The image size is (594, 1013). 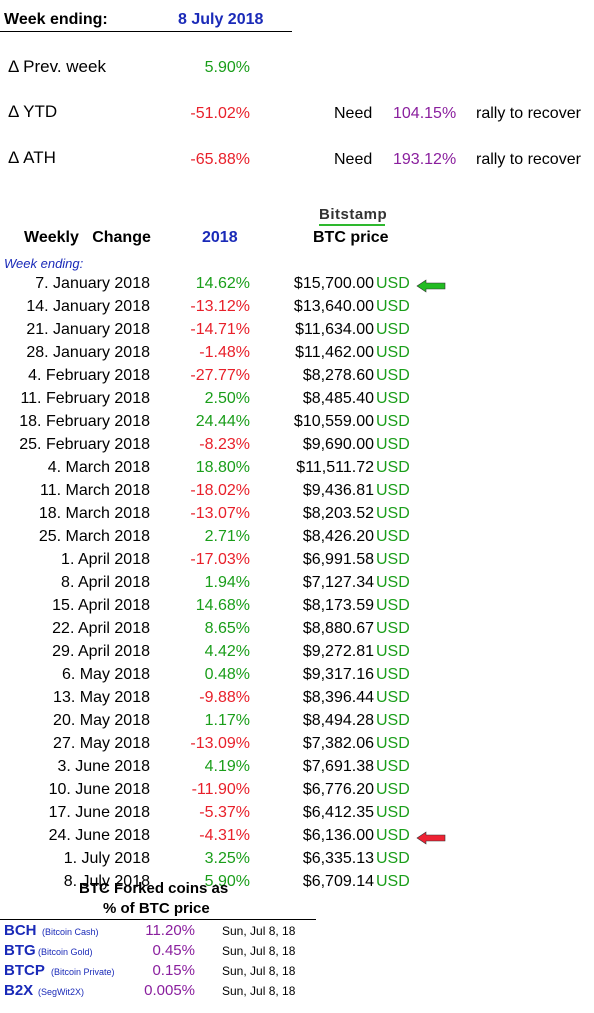 What do you see at coordinates (94, 536) in the screenshot?
I see `week-date: 25. March 2018` at bounding box center [94, 536].